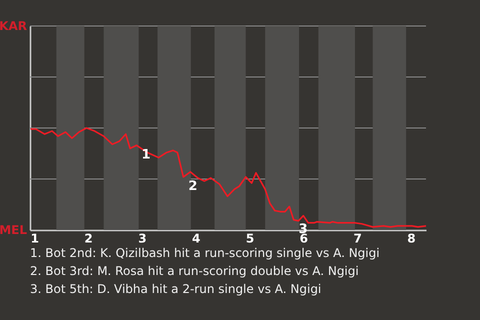  I want to click on x-tick-label: 5, so click(250, 239).